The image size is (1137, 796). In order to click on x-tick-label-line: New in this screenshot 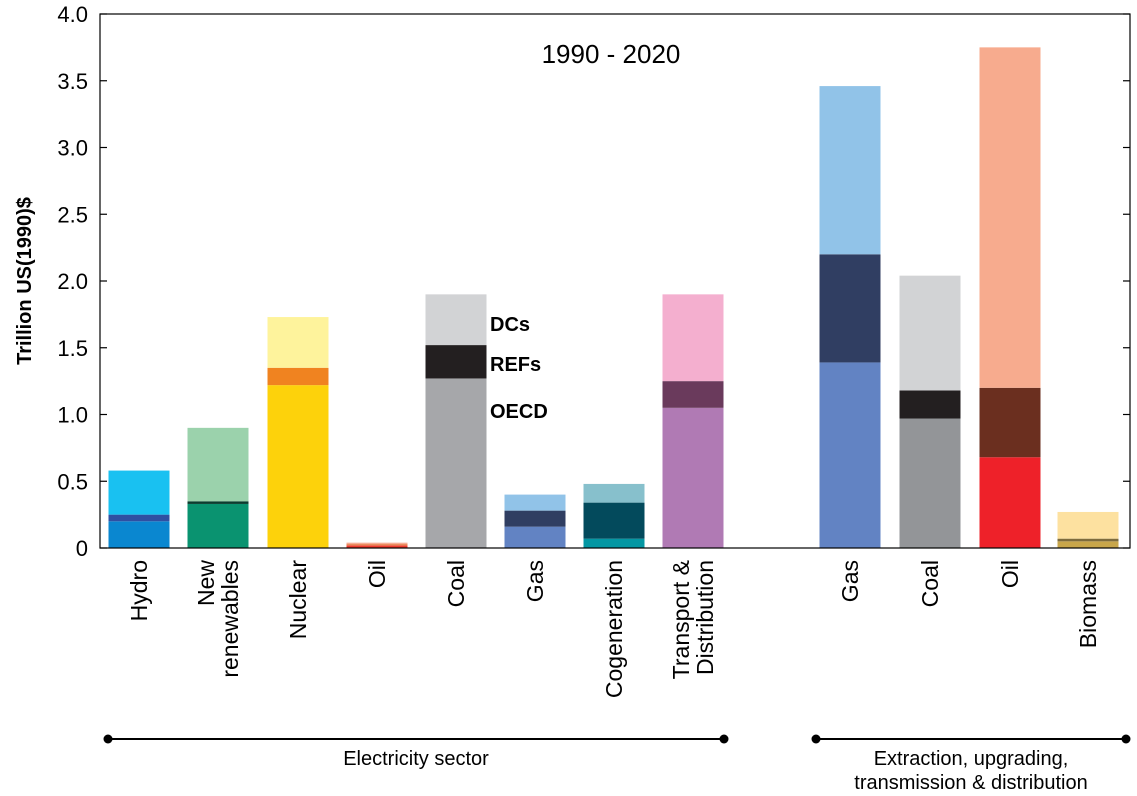, I will do `click(206, 583)`.